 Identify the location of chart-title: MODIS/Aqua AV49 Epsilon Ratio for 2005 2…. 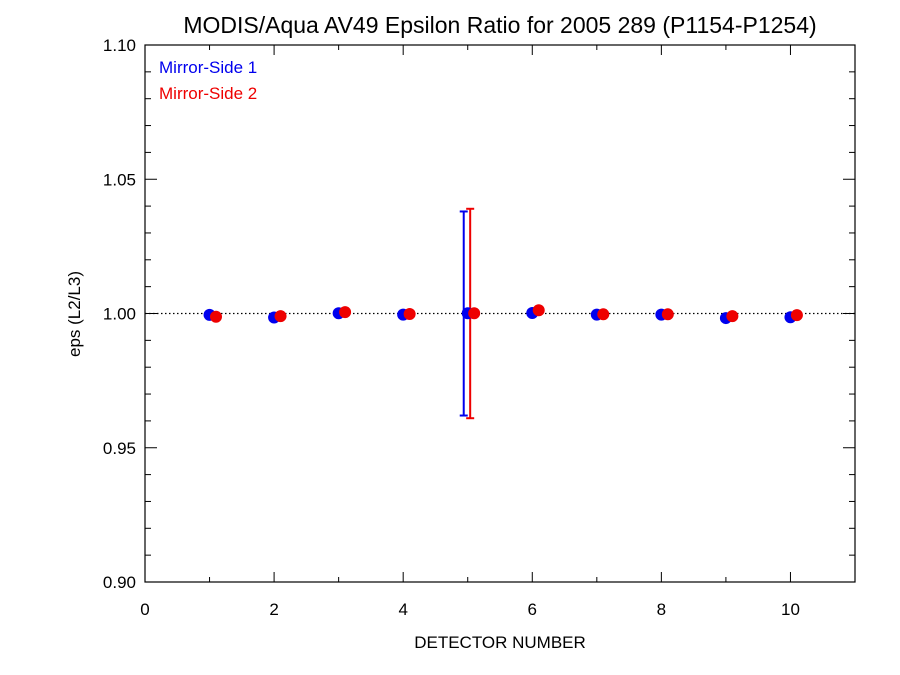
(499, 25).